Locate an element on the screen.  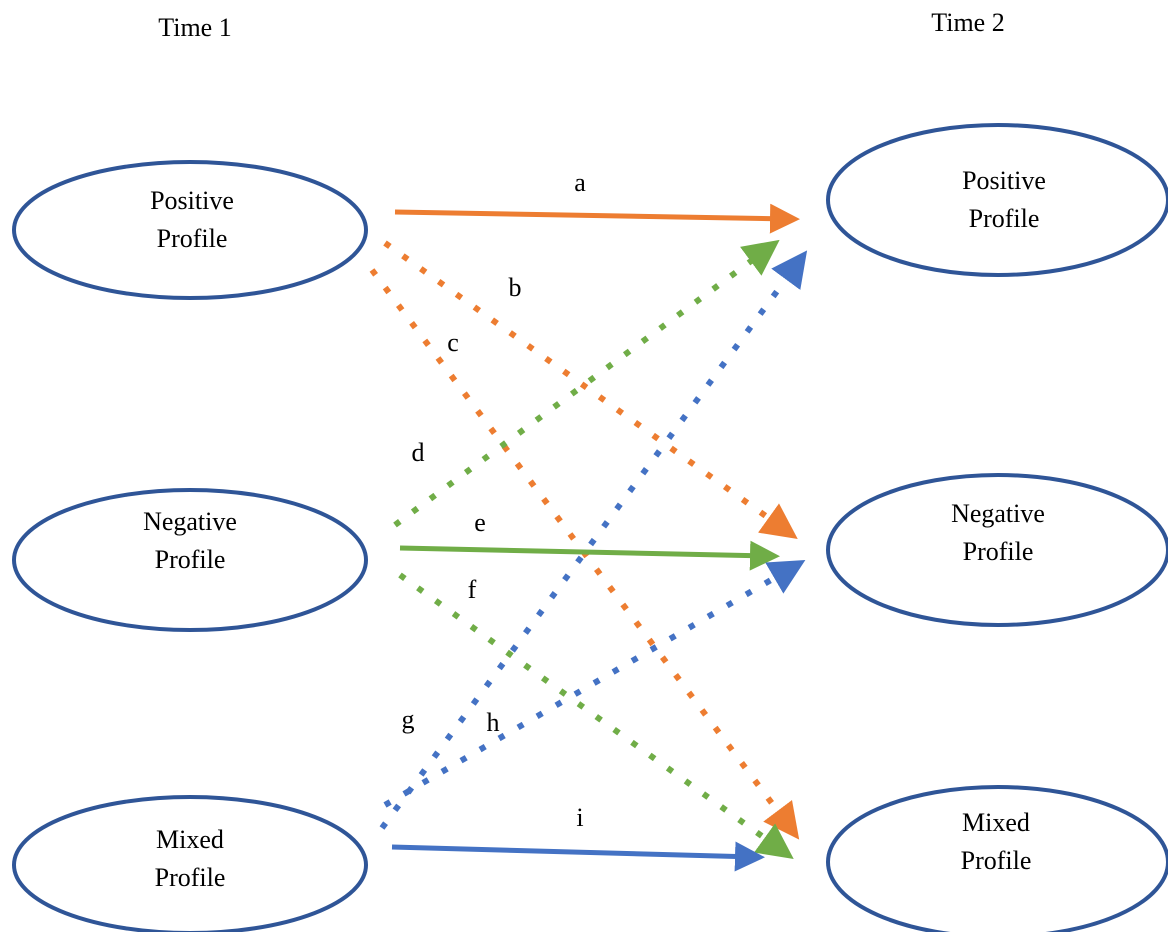
edge-label: a is located at coordinates (580, 182).